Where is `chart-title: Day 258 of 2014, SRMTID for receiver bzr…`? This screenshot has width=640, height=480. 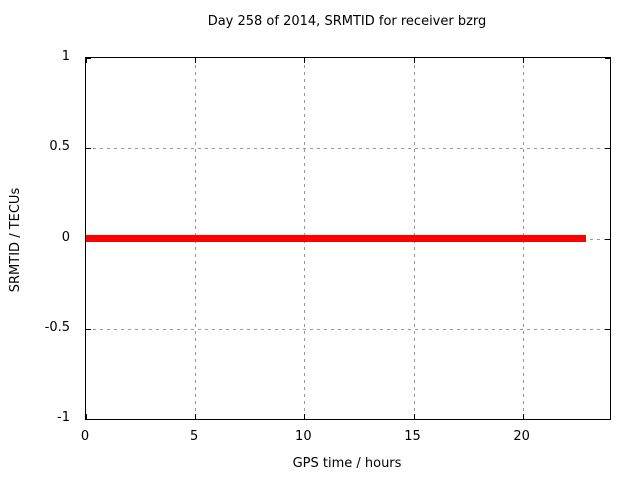
chart-title: Day 258 of 2014, SRMTID for receiver bzr… is located at coordinates (347, 21).